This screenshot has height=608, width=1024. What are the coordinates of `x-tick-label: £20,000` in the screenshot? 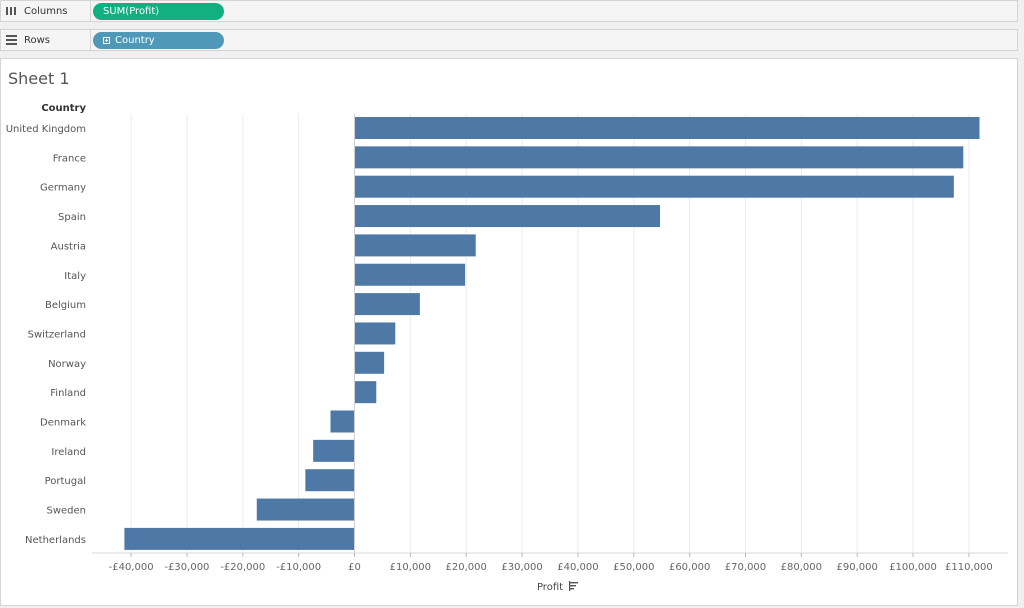 It's located at (466, 567).